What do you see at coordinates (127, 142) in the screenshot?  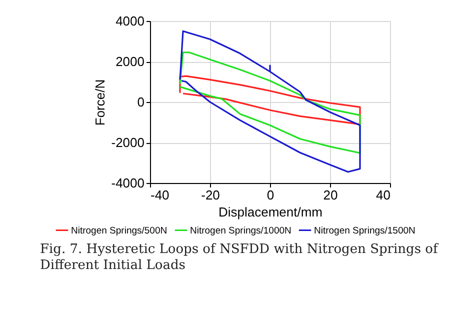 I see `y-tick-label: -2000` at bounding box center [127, 142].